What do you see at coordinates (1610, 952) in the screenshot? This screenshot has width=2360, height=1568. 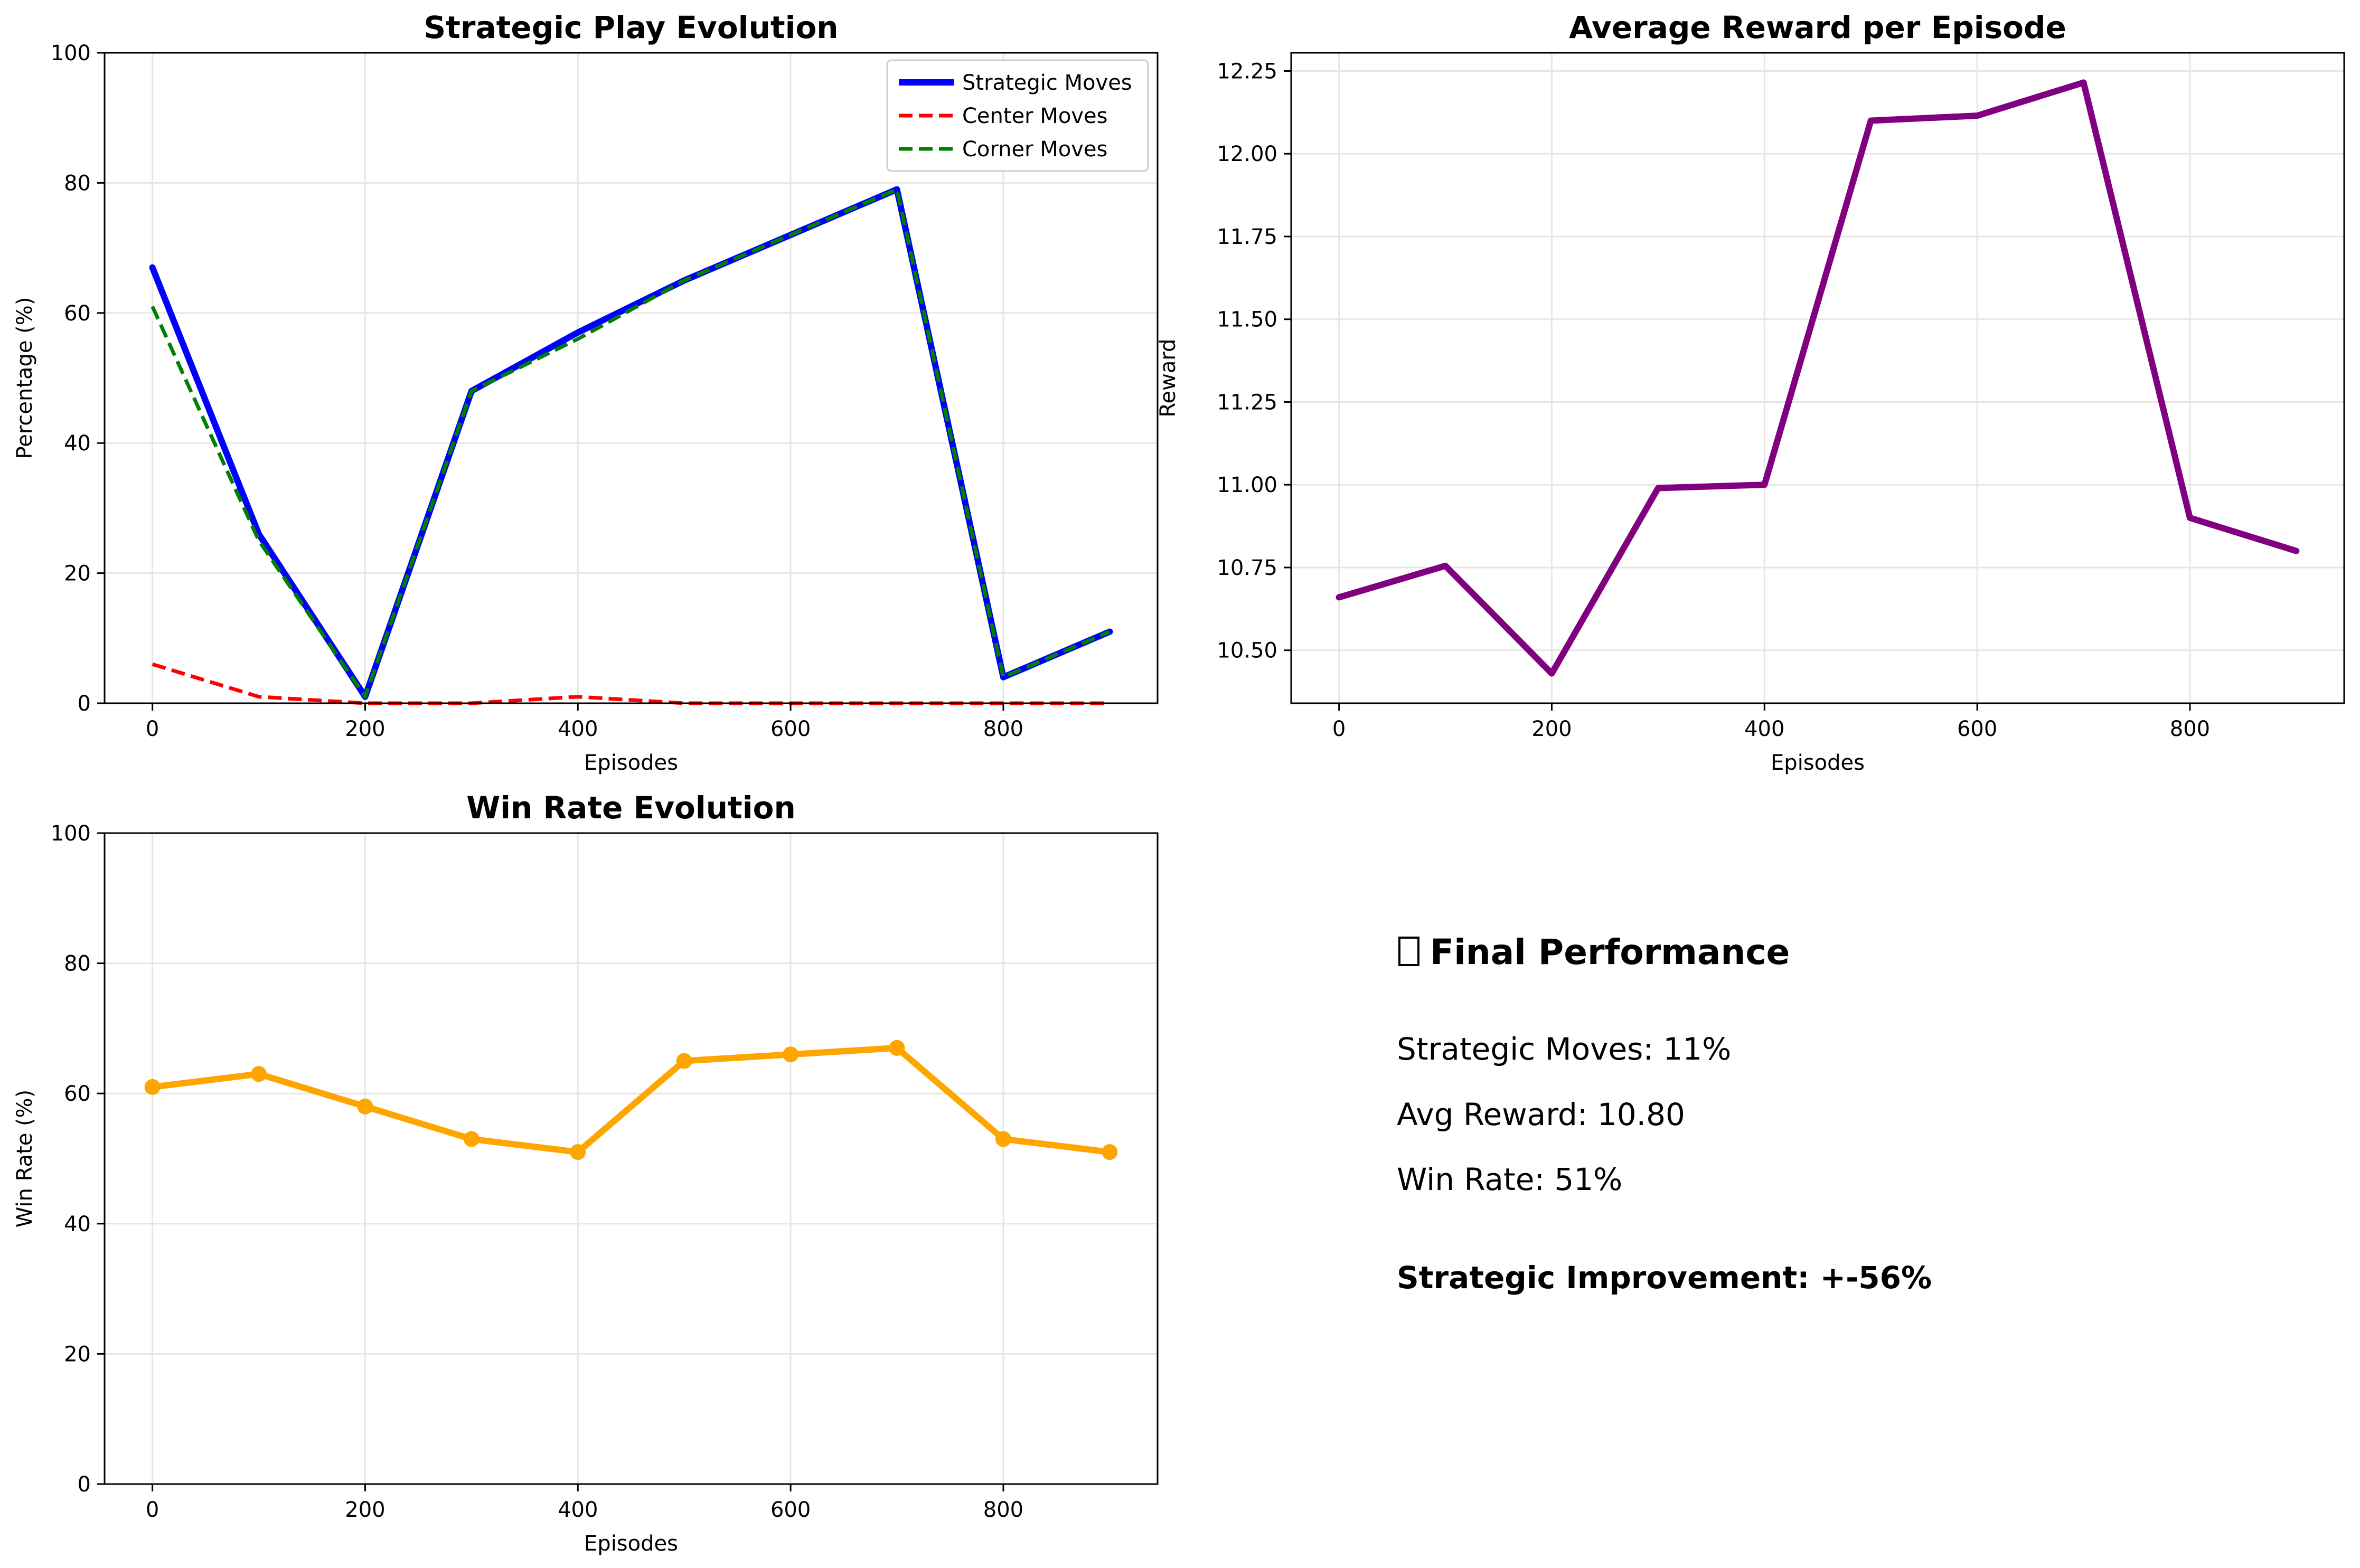 I see `final-performance-heading: Final Performance` at bounding box center [1610, 952].